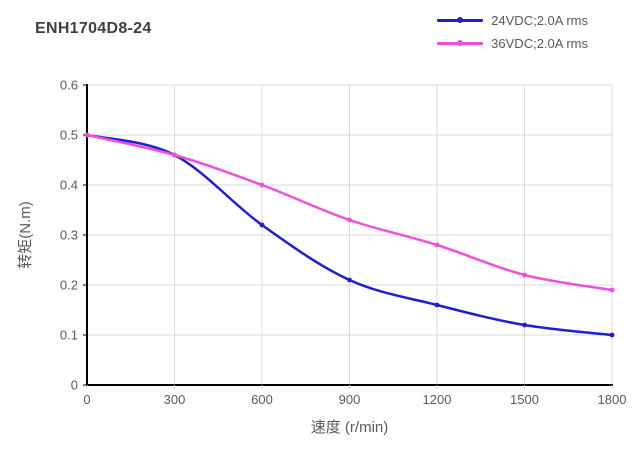  I want to click on y-tick-label: 0.3, so click(69, 235).